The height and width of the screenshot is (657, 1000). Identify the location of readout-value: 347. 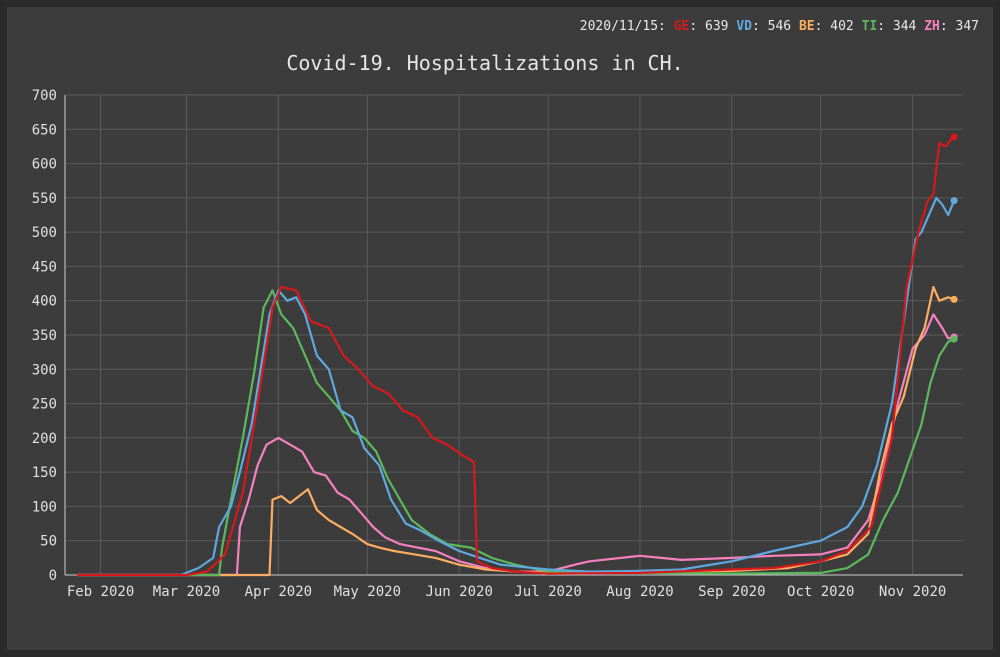
(967, 26).